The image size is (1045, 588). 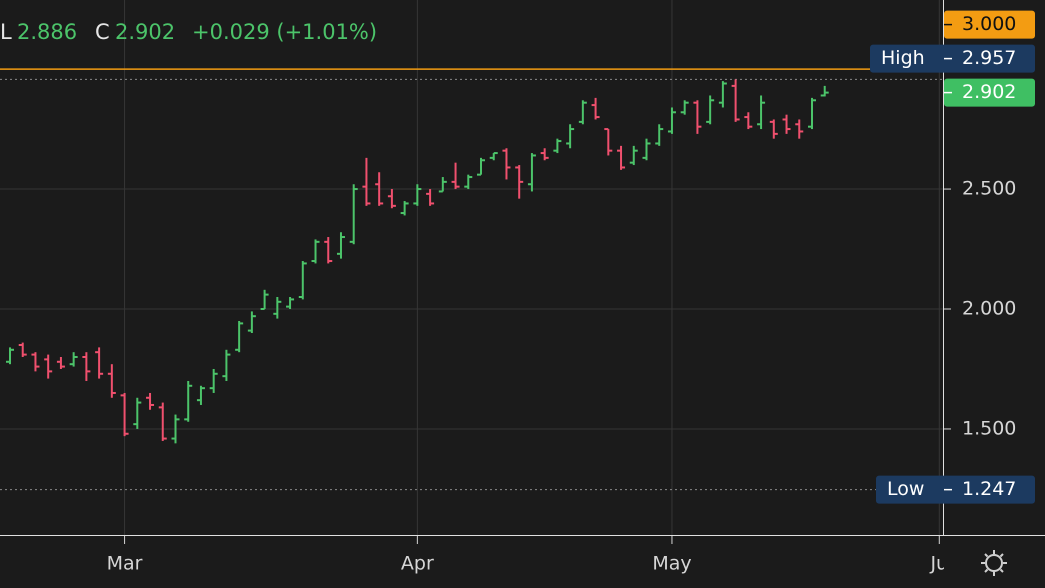 What do you see at coordinates (125, 564) in the screenshot?
I see `x-tick-label: Mar` at bounding box center [125, 564].